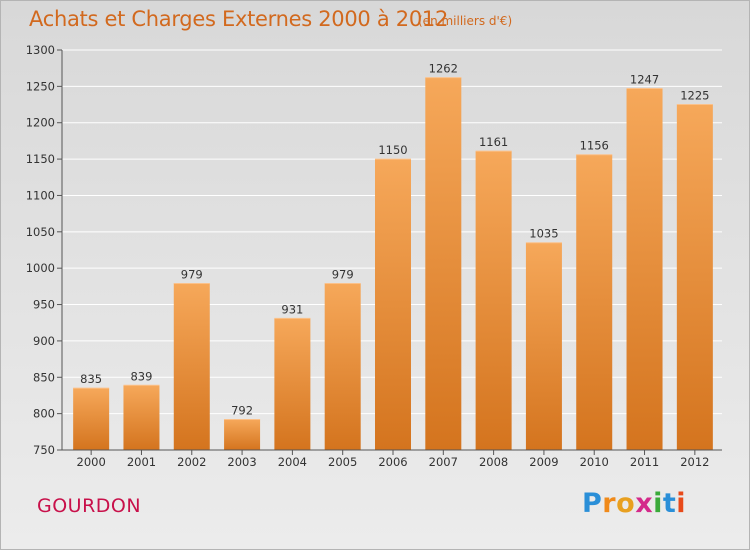  Describe the element at coordinates (40, 86) in the screenshot. I see `y-tick-label: 1250` at that location.